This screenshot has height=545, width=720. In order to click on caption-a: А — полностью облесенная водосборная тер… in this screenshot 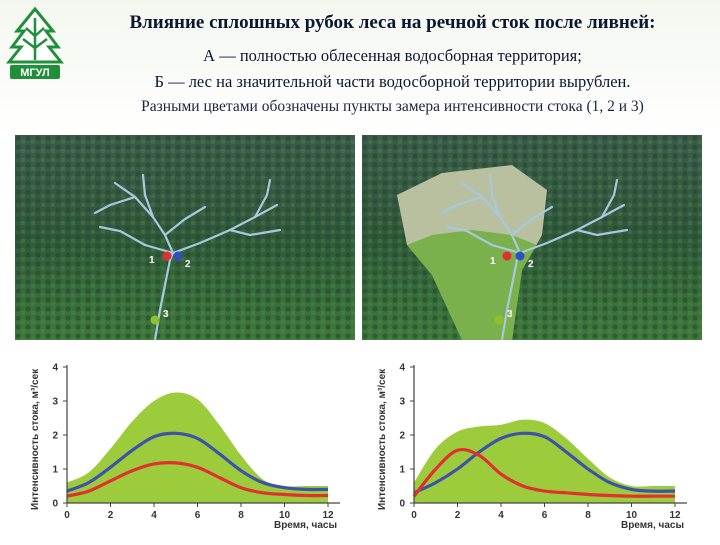, I will do `click(392, 55)`.